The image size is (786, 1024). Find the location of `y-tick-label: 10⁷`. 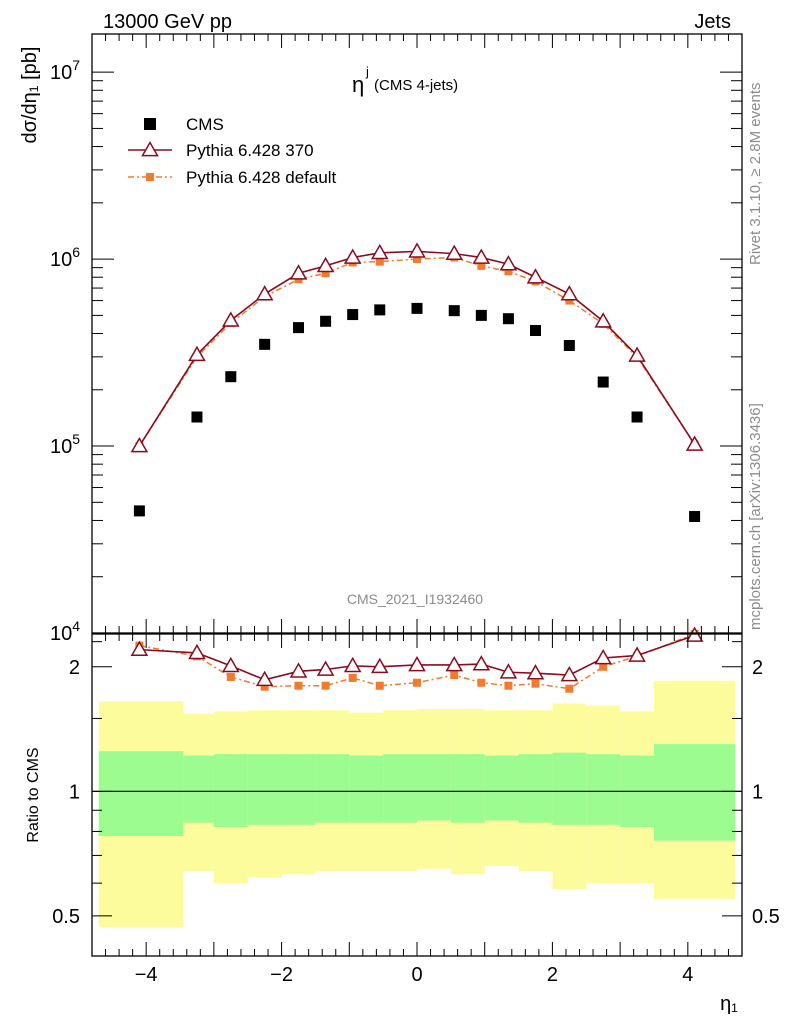

y-tick-label: 10⁷ is located at coordinates (65, 70).